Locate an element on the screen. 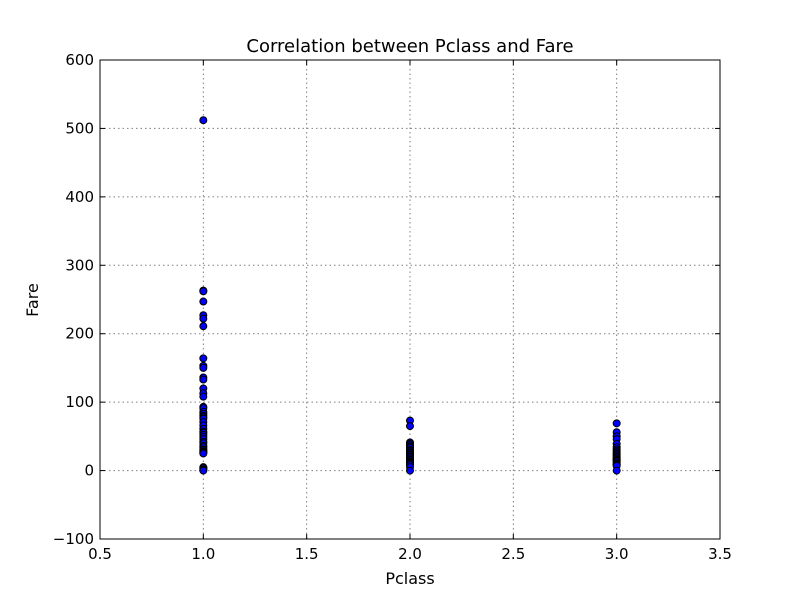 The width and height of the screenshot is (800, 600). x-tick-label: 2.0 is located at coordinates (410, 554).